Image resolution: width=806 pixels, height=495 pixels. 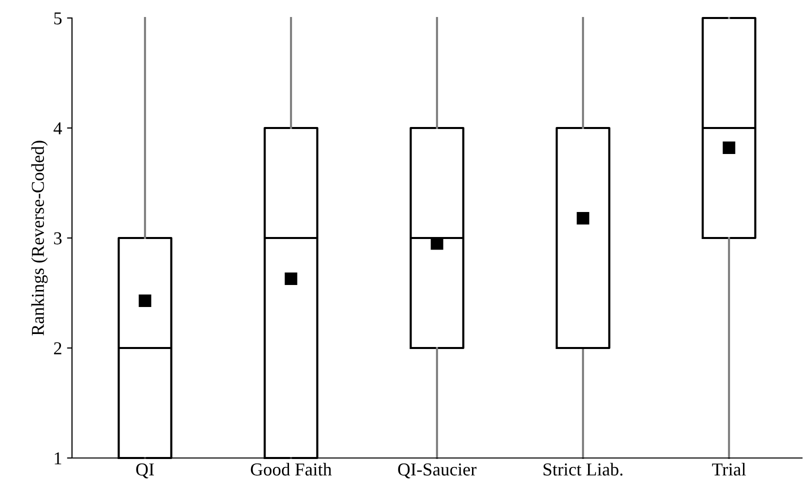 What do you see at coordinates (729, 469) in the screenshot?
I see `x-tick-label: Trial` at bounding box center [729, 469].